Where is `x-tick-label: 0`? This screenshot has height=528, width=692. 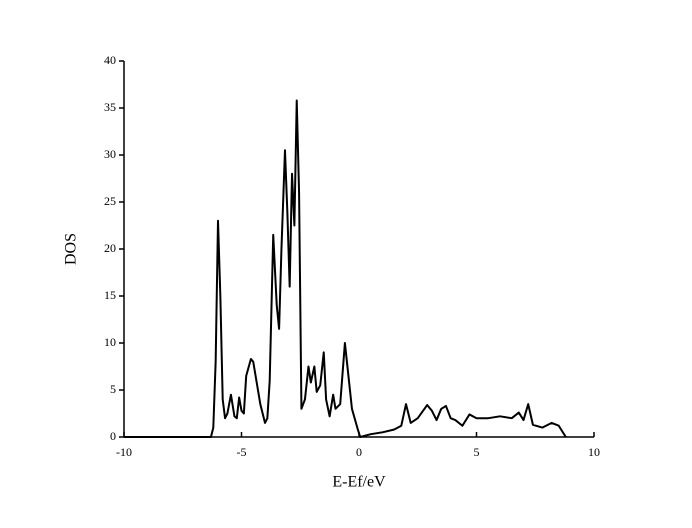
x-tick-label: 0 is located at coordinates (359, 452).